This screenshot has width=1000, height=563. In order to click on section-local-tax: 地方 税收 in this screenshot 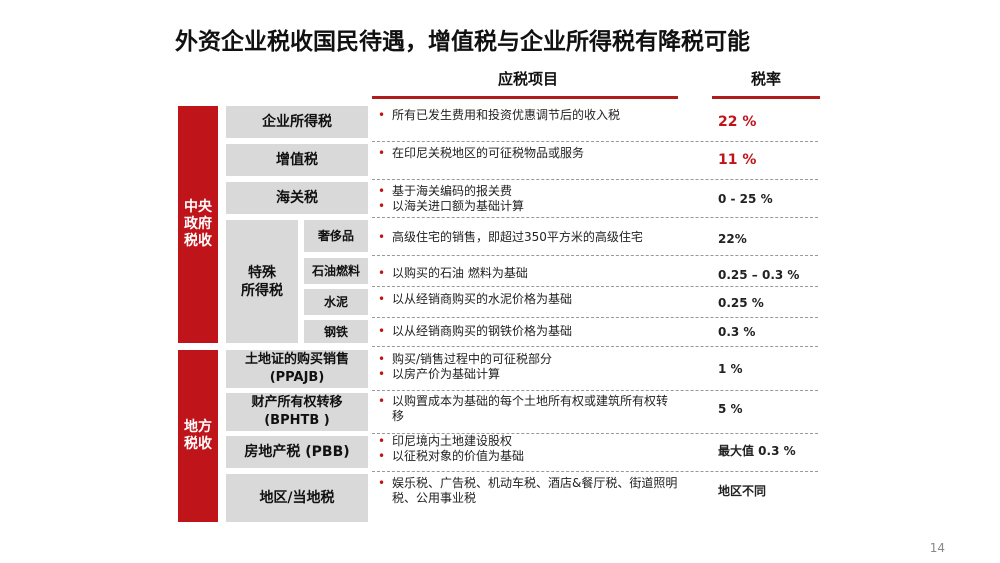, I will do `click(198, 436)`.